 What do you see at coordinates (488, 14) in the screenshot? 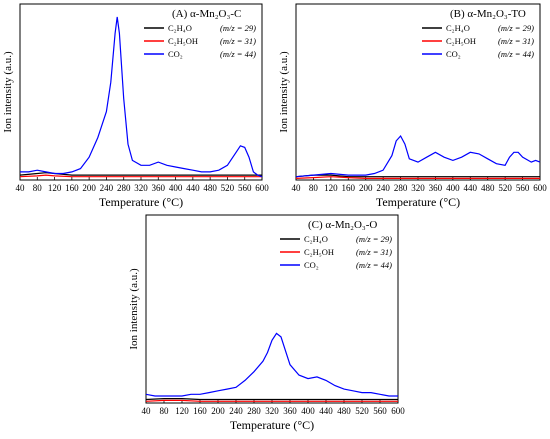
I see `panel-title: (B) α-Mn₂O₃-TO` at bounding box center [488, 14].